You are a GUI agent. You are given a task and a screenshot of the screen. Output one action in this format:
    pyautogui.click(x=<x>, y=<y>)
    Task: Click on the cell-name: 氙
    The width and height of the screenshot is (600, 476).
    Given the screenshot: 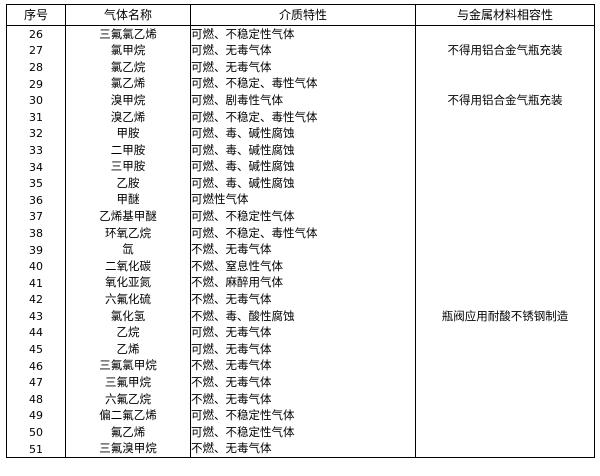 What is the action you would take?
    pyautogui.click(x=128, y=250)
    